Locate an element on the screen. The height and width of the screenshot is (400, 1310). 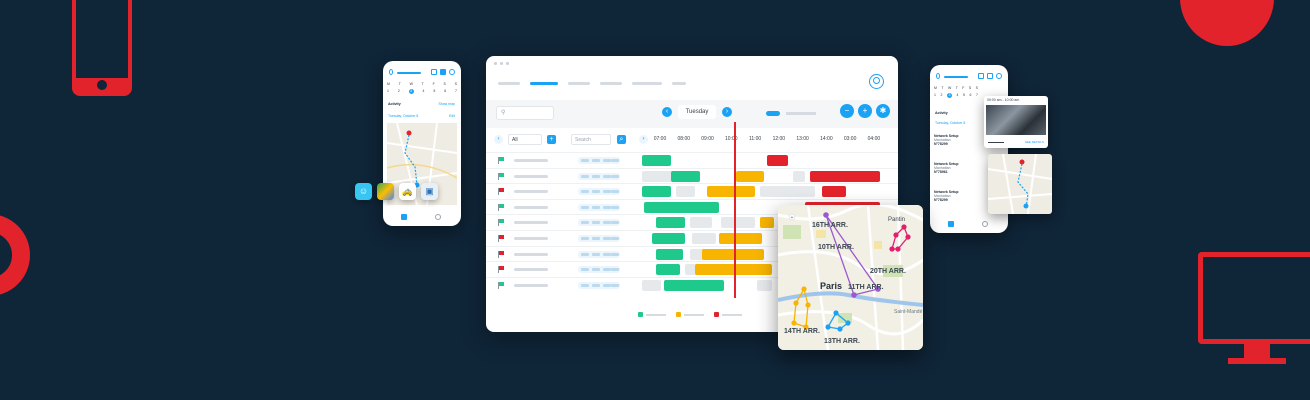
add-filter-button: + is located at coordinates (551, 139).